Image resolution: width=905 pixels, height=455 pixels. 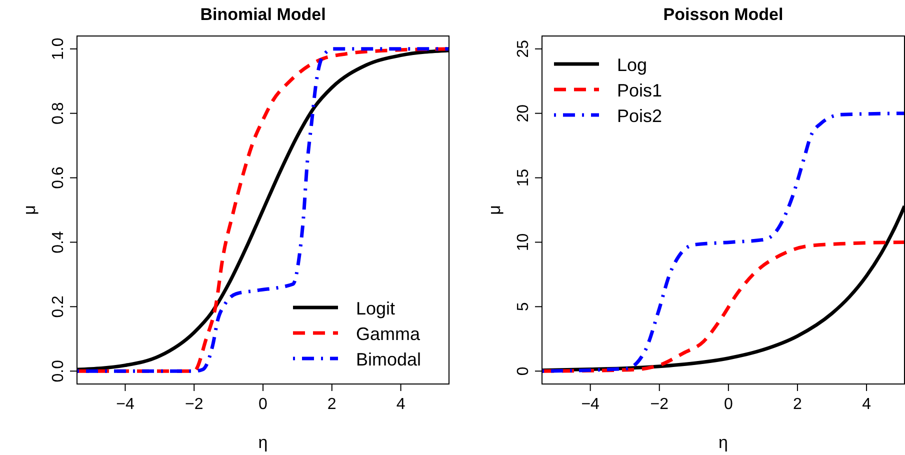 What do you see at coordinates (632, 65) in the screenshot?
I see `legend-label: Log` at bounding box center [632, 65].